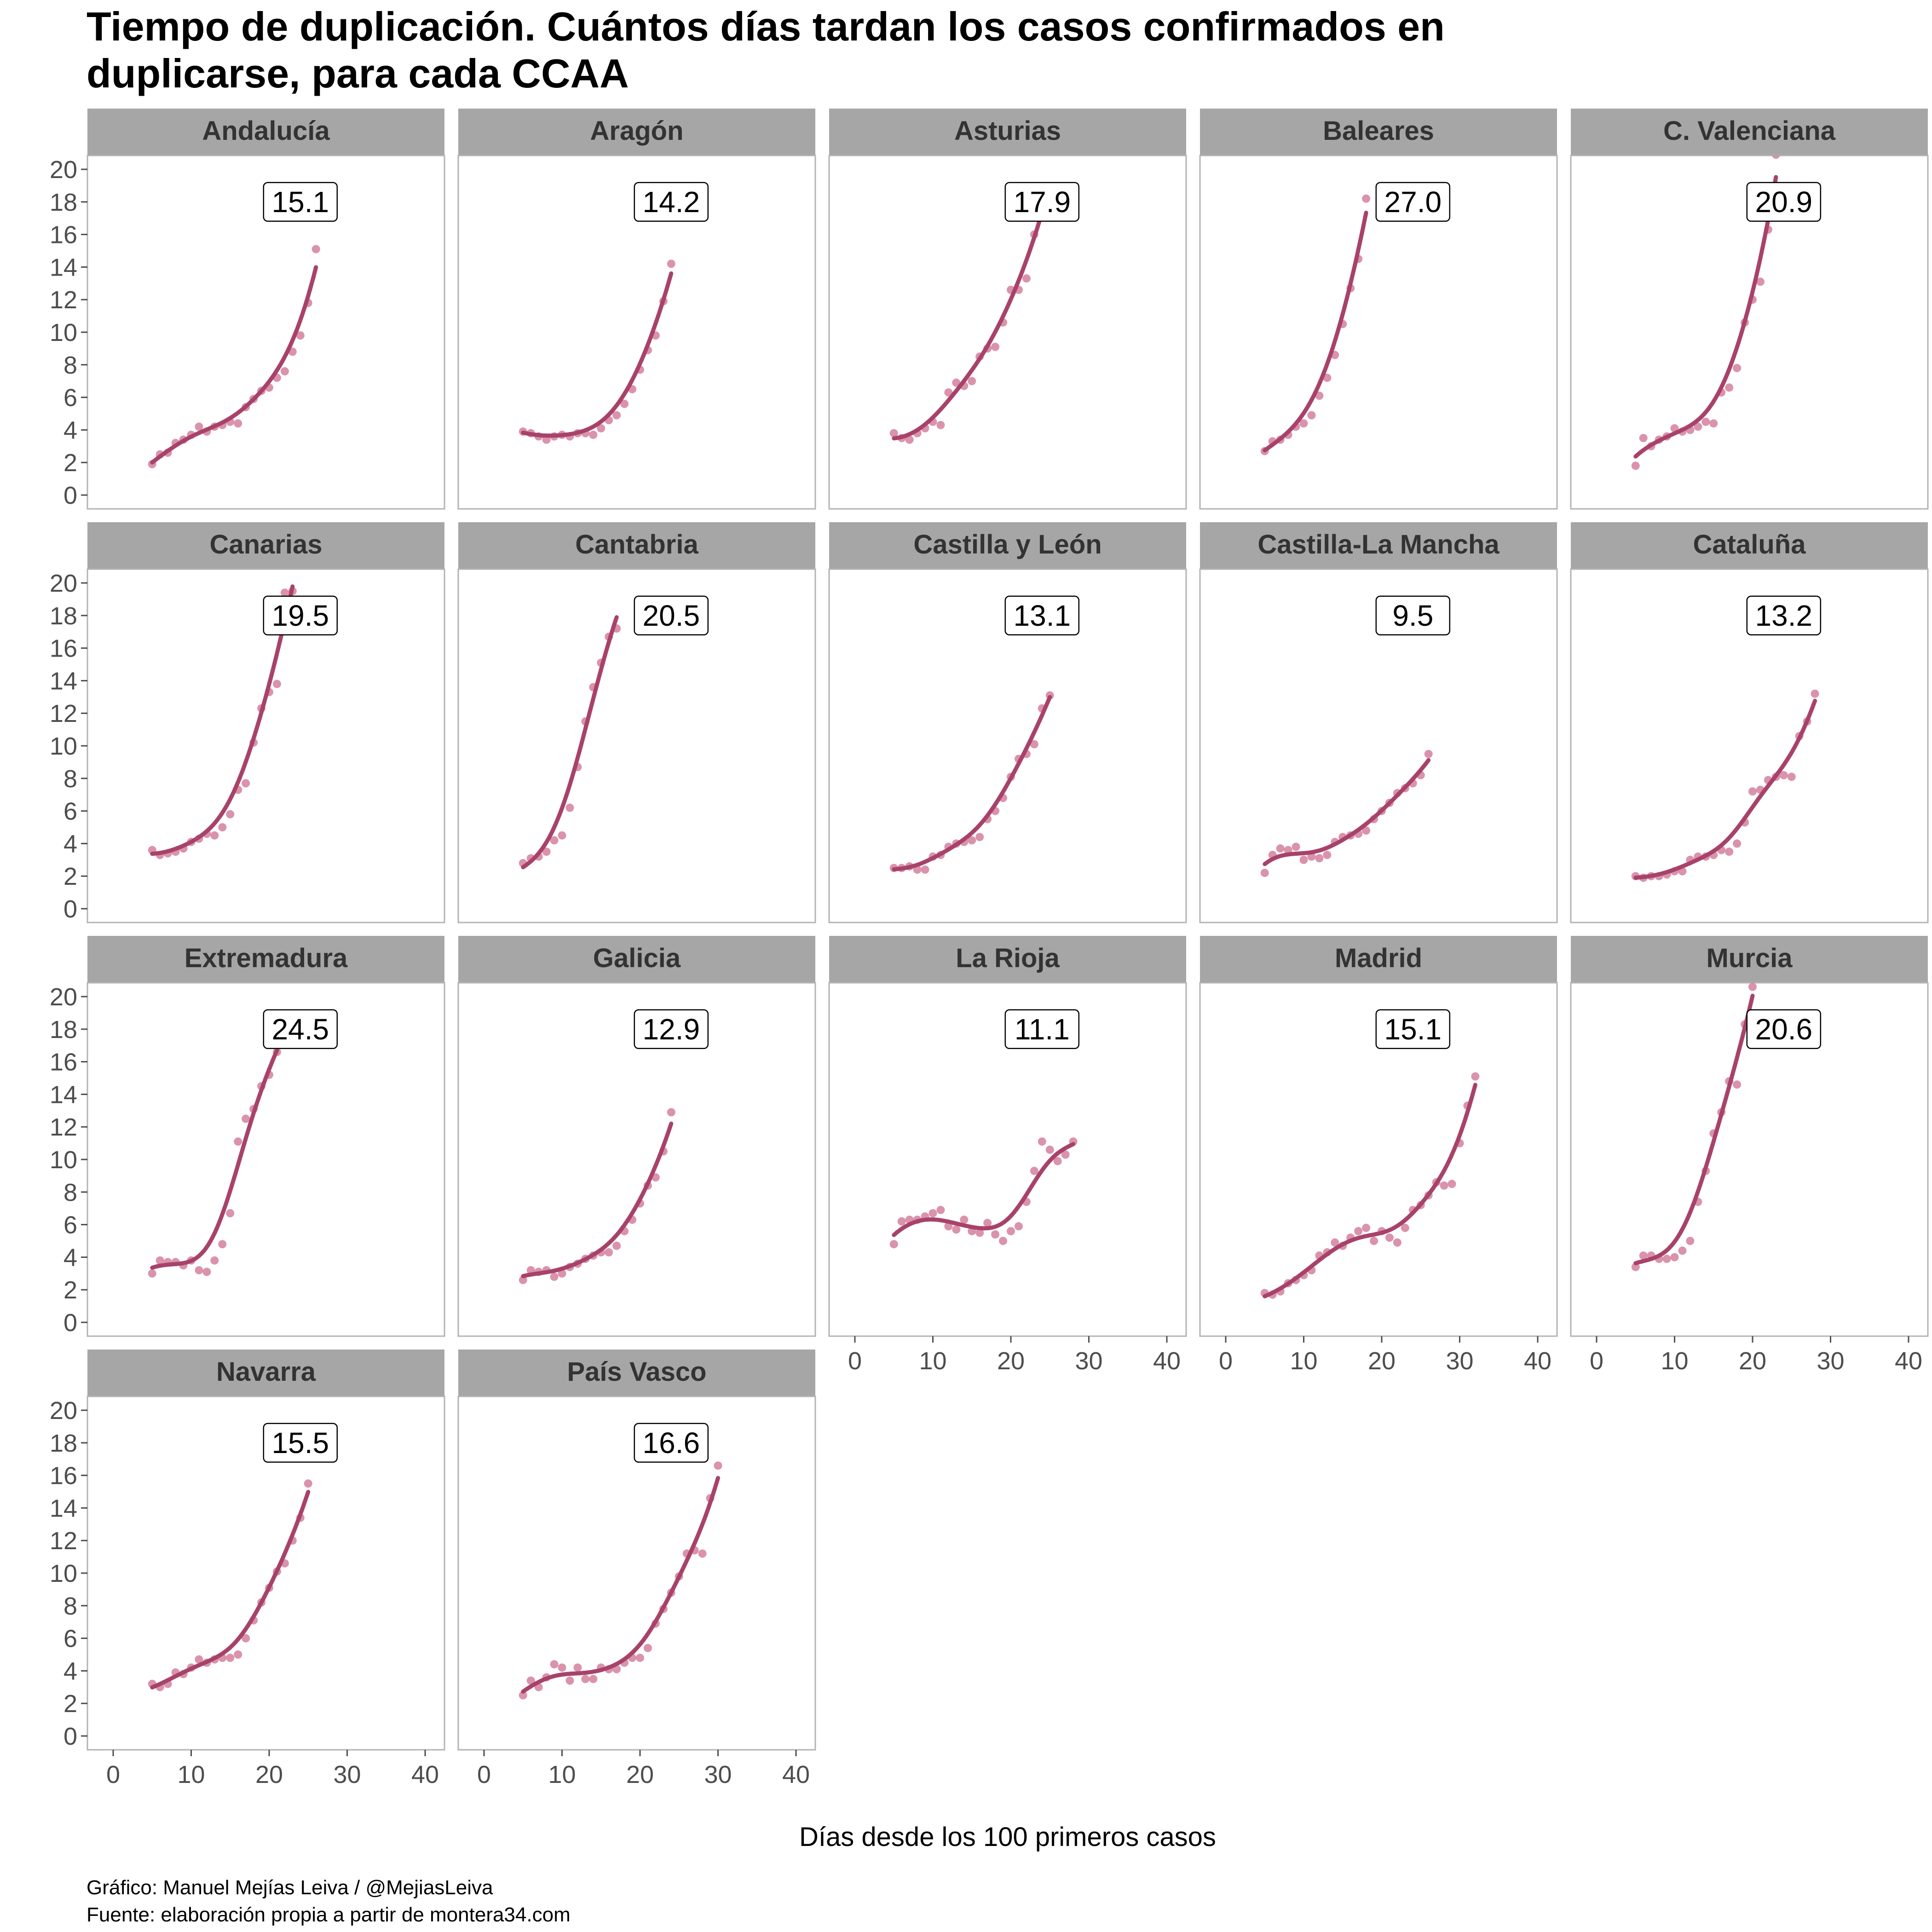 The height and width of the screenshot is (1932, 1932). I want to click on y-tick-label: 10, so click(63, 1160).